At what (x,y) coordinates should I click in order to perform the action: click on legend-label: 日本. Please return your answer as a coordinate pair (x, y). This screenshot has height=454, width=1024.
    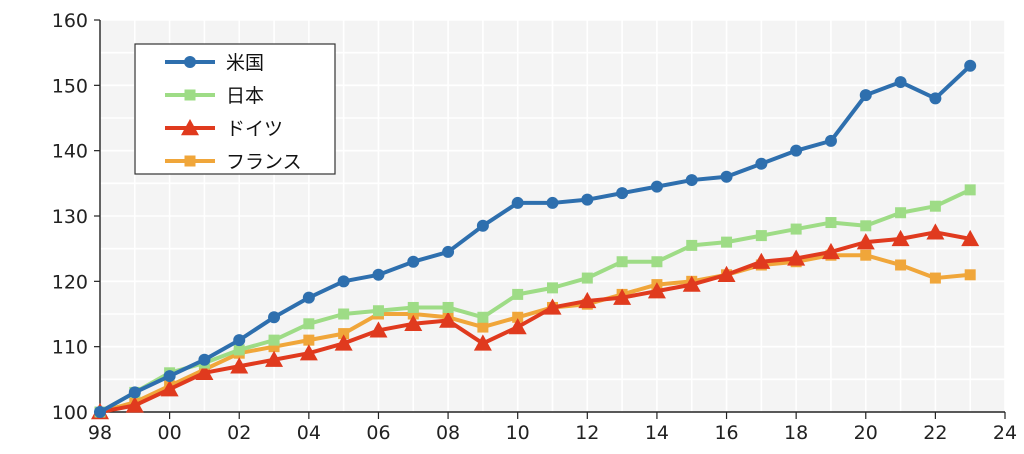
    Looking at the image, I should click on (245, 96).